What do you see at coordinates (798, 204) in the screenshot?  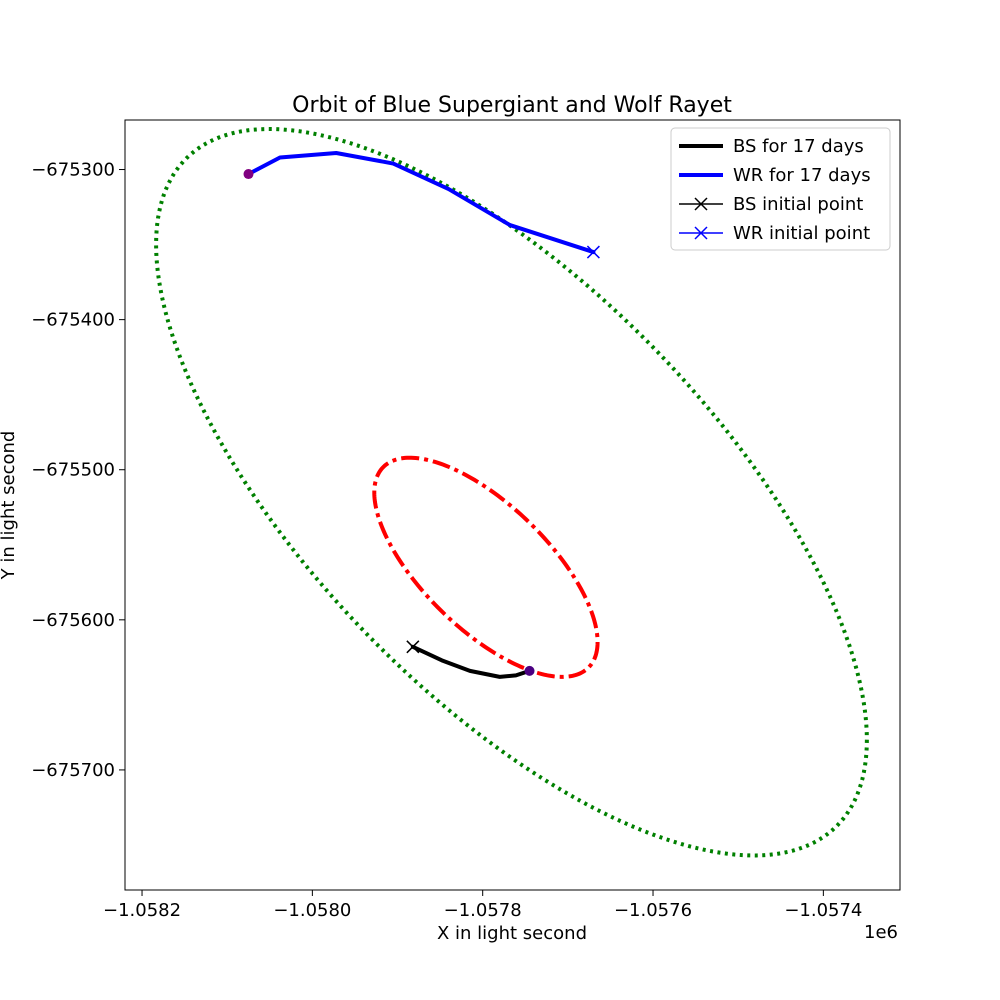 I see `legend-label: BS initial point` at bounding box center [798, 204].